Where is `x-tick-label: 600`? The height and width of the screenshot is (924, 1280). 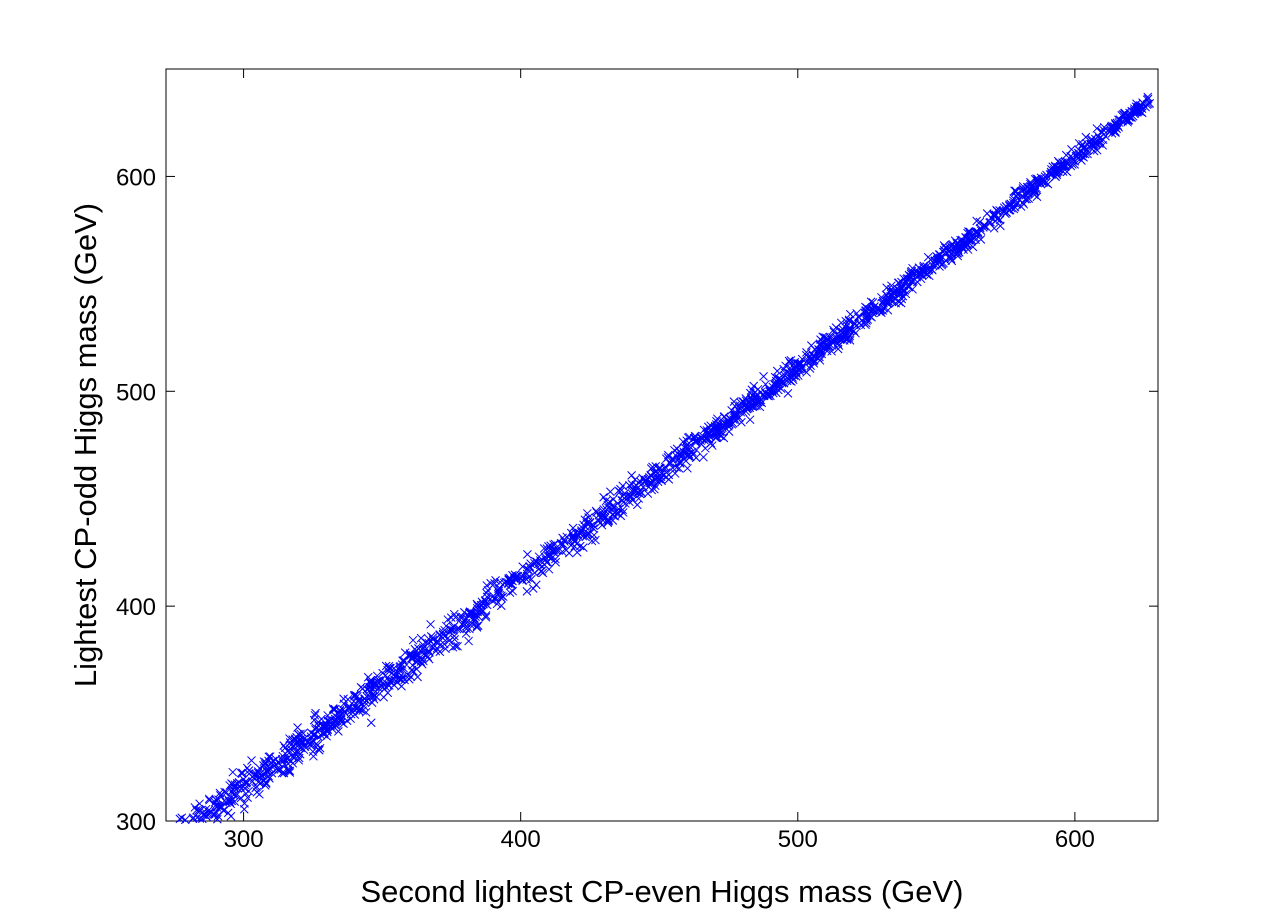
x-tick-label: 600 is located at coordinates (1075, 839).